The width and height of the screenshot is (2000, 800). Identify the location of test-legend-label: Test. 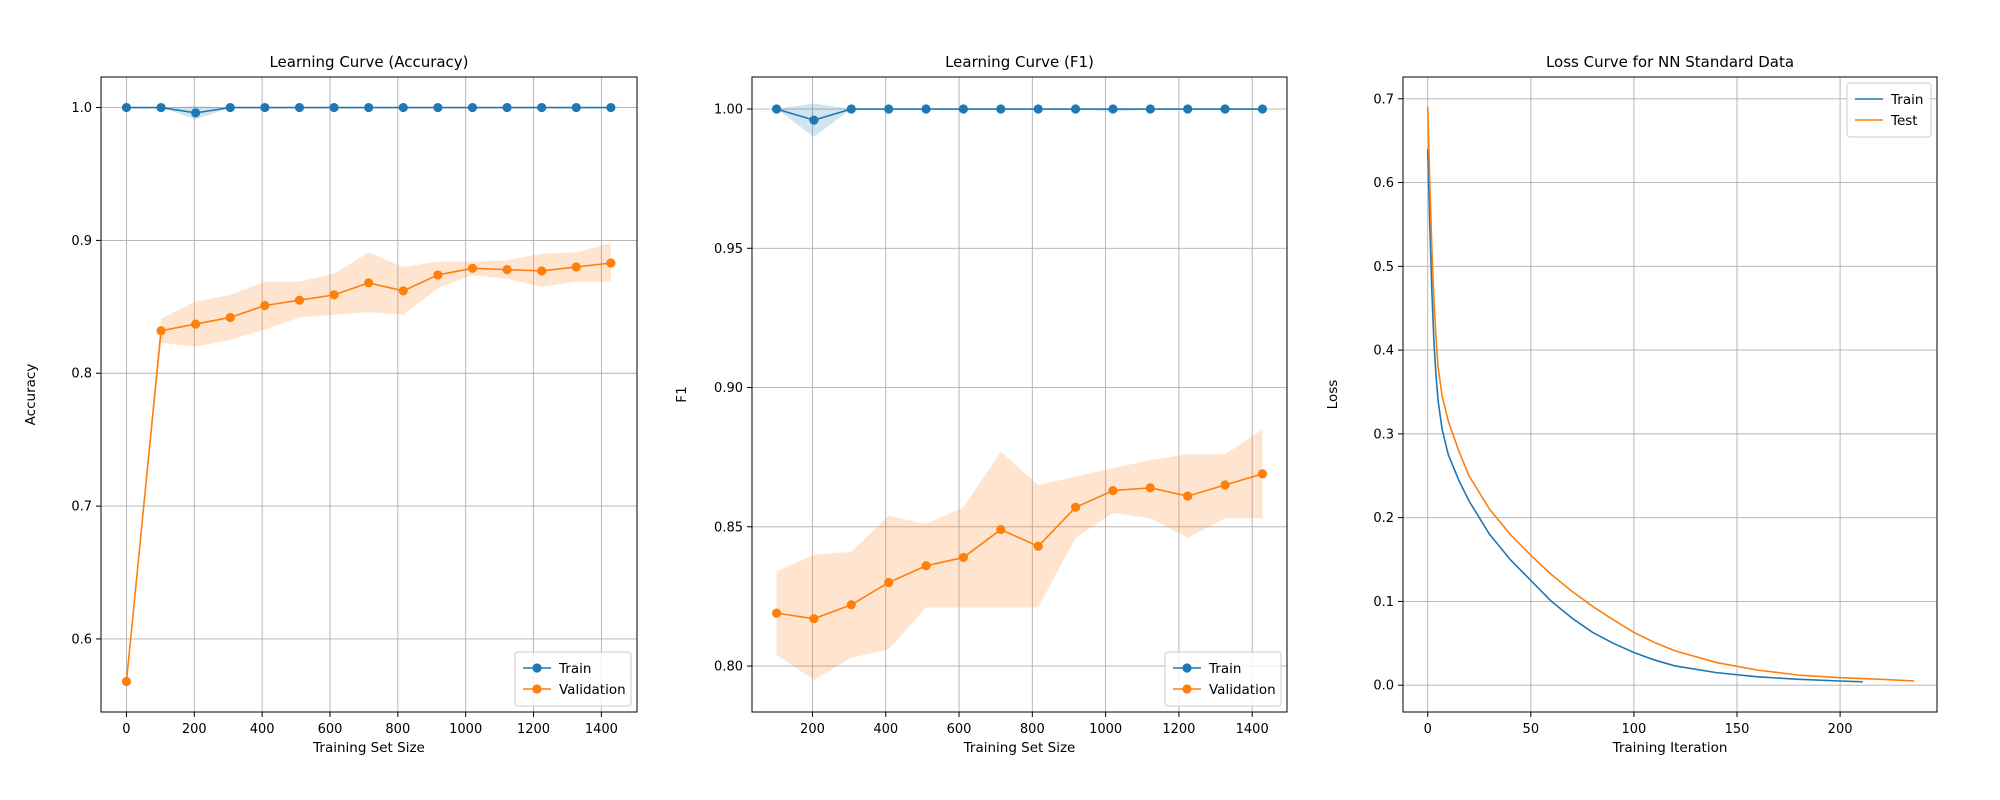
(1904, 121).